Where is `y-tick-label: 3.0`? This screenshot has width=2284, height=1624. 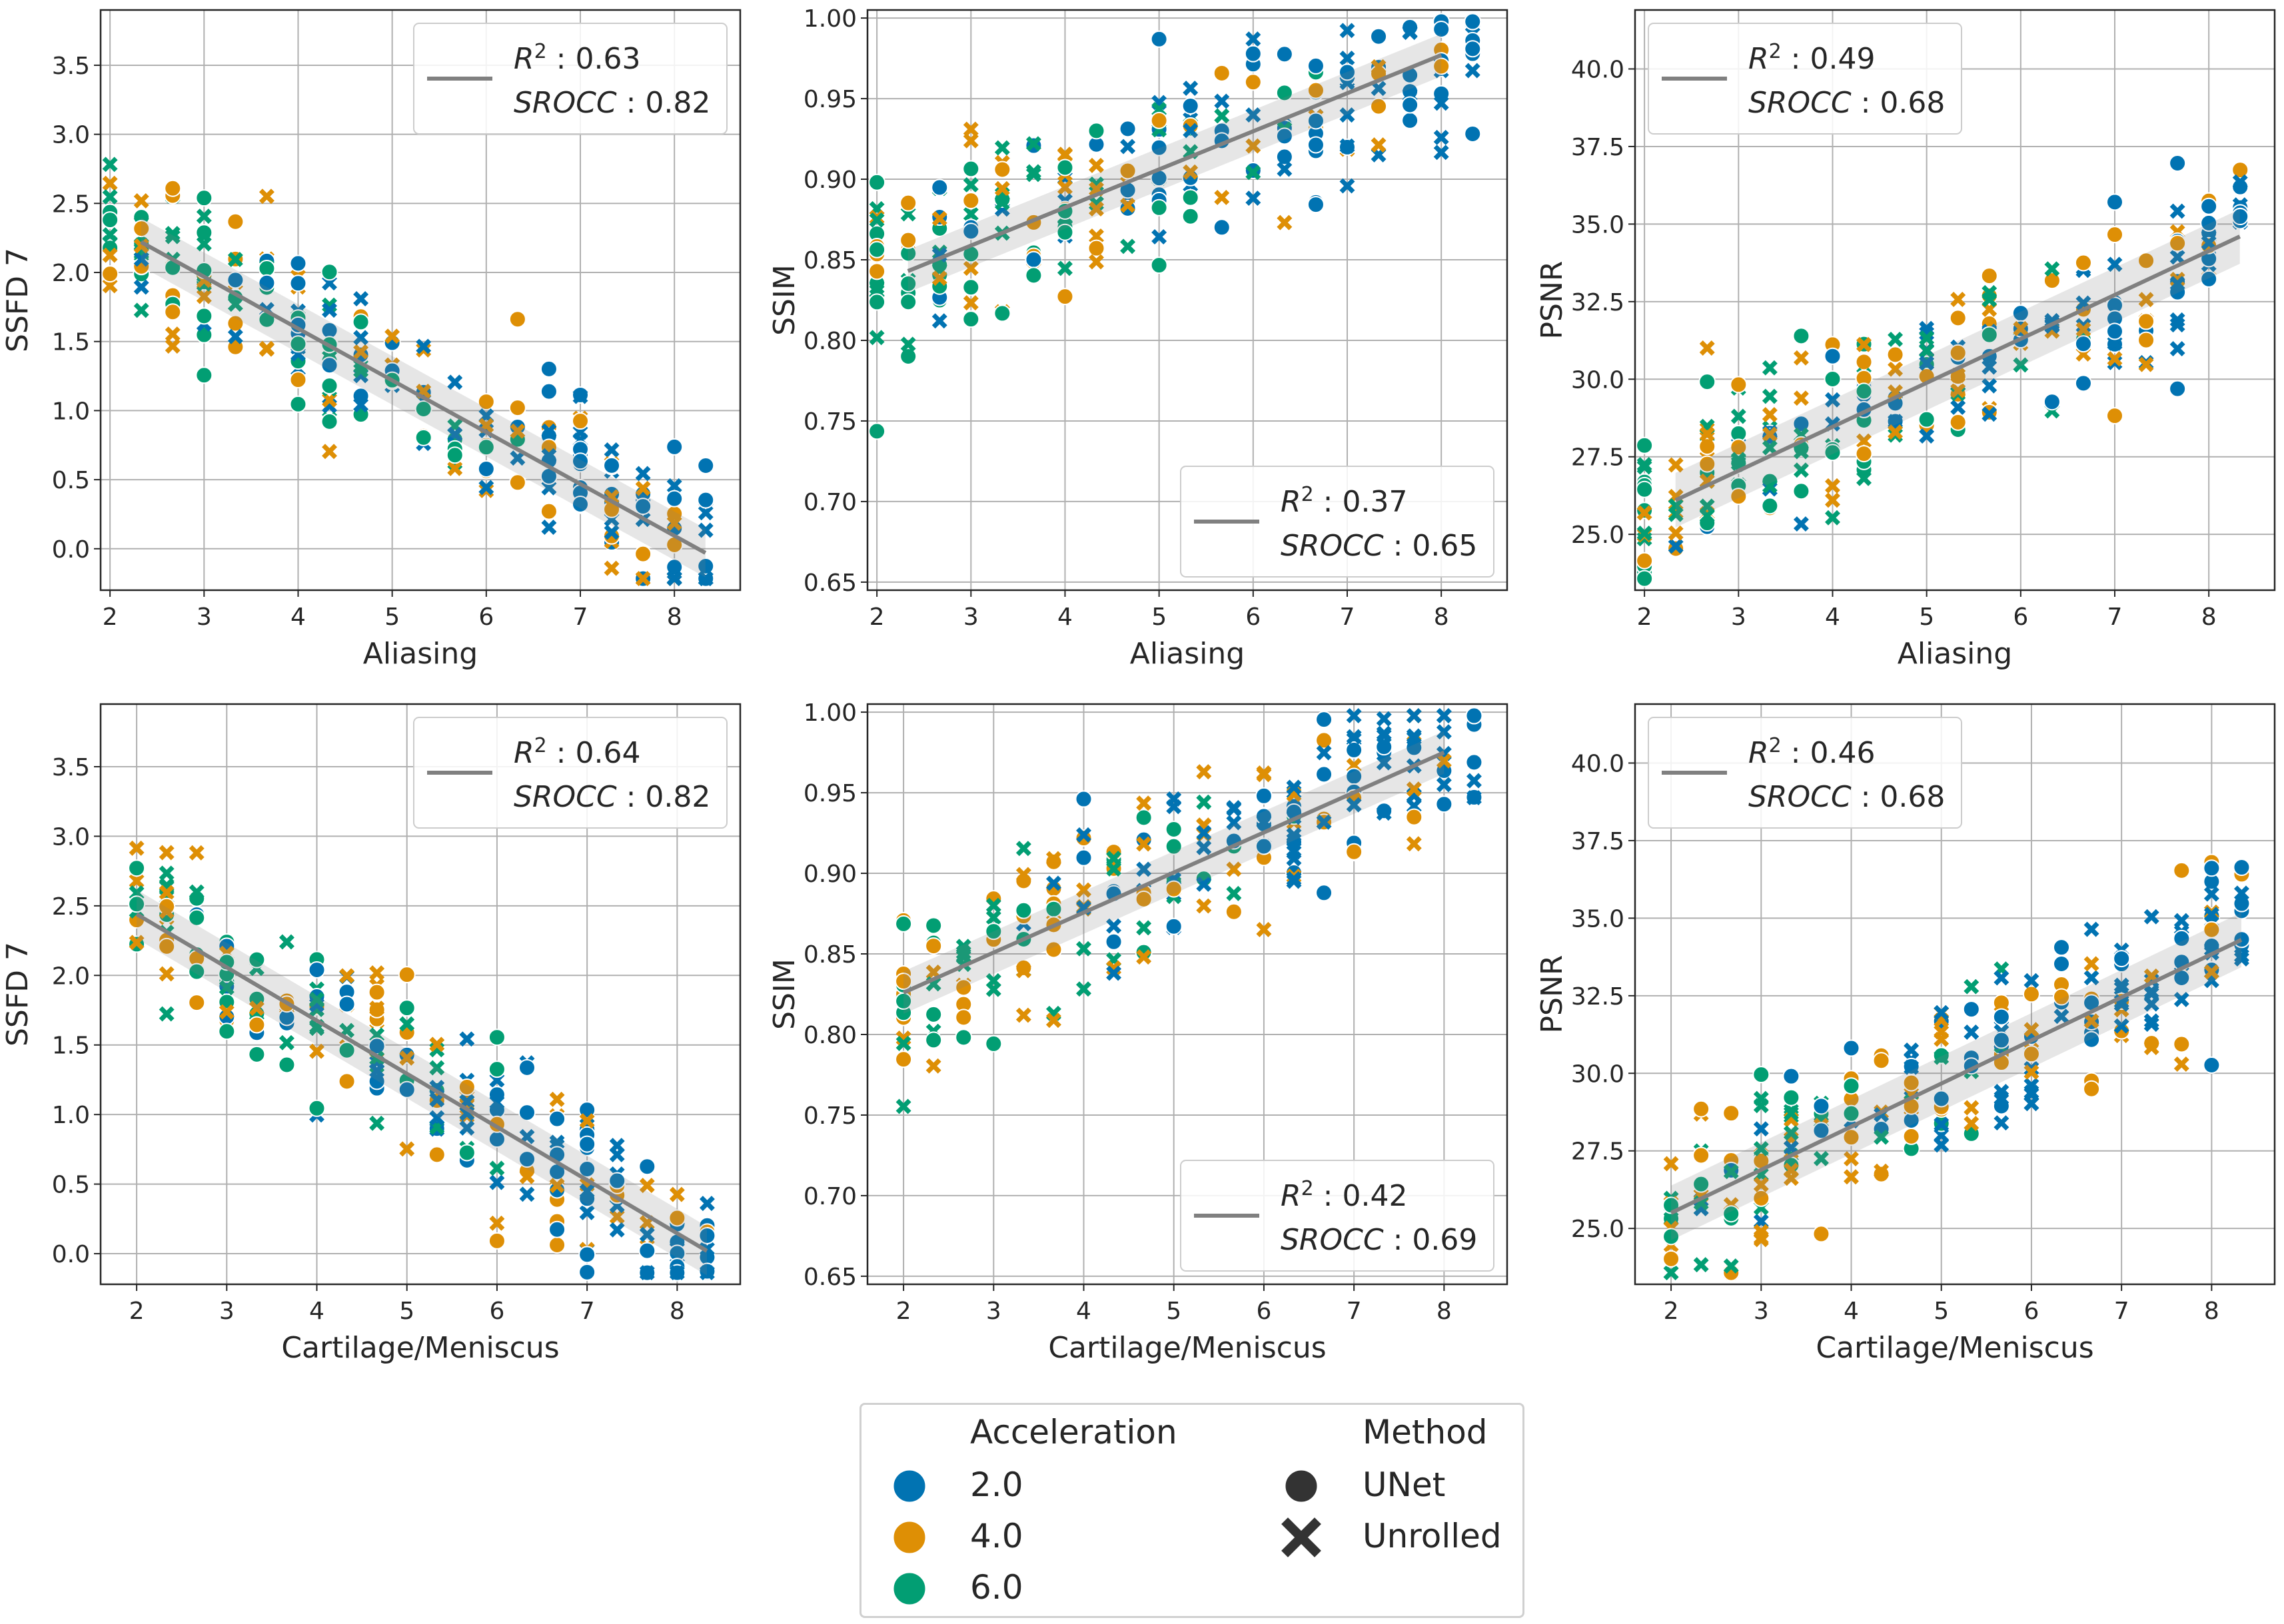 y-tick-label: 3.0 is located at coordinates (71, 837).